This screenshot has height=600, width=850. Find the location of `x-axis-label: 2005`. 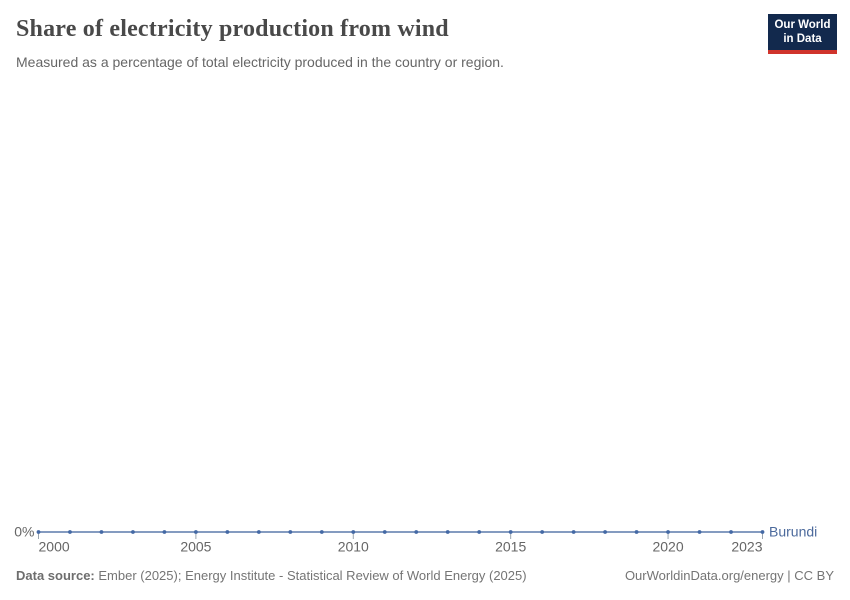

x-axis-label: 2005 is located at coordinates (195, 547).